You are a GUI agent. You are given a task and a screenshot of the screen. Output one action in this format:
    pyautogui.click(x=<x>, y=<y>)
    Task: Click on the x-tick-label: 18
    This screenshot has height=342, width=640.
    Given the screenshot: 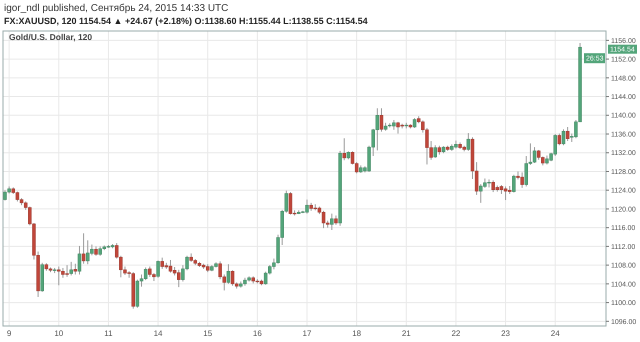 What is the action you would take?
    pyautogui.click(x=357, y=333)
    